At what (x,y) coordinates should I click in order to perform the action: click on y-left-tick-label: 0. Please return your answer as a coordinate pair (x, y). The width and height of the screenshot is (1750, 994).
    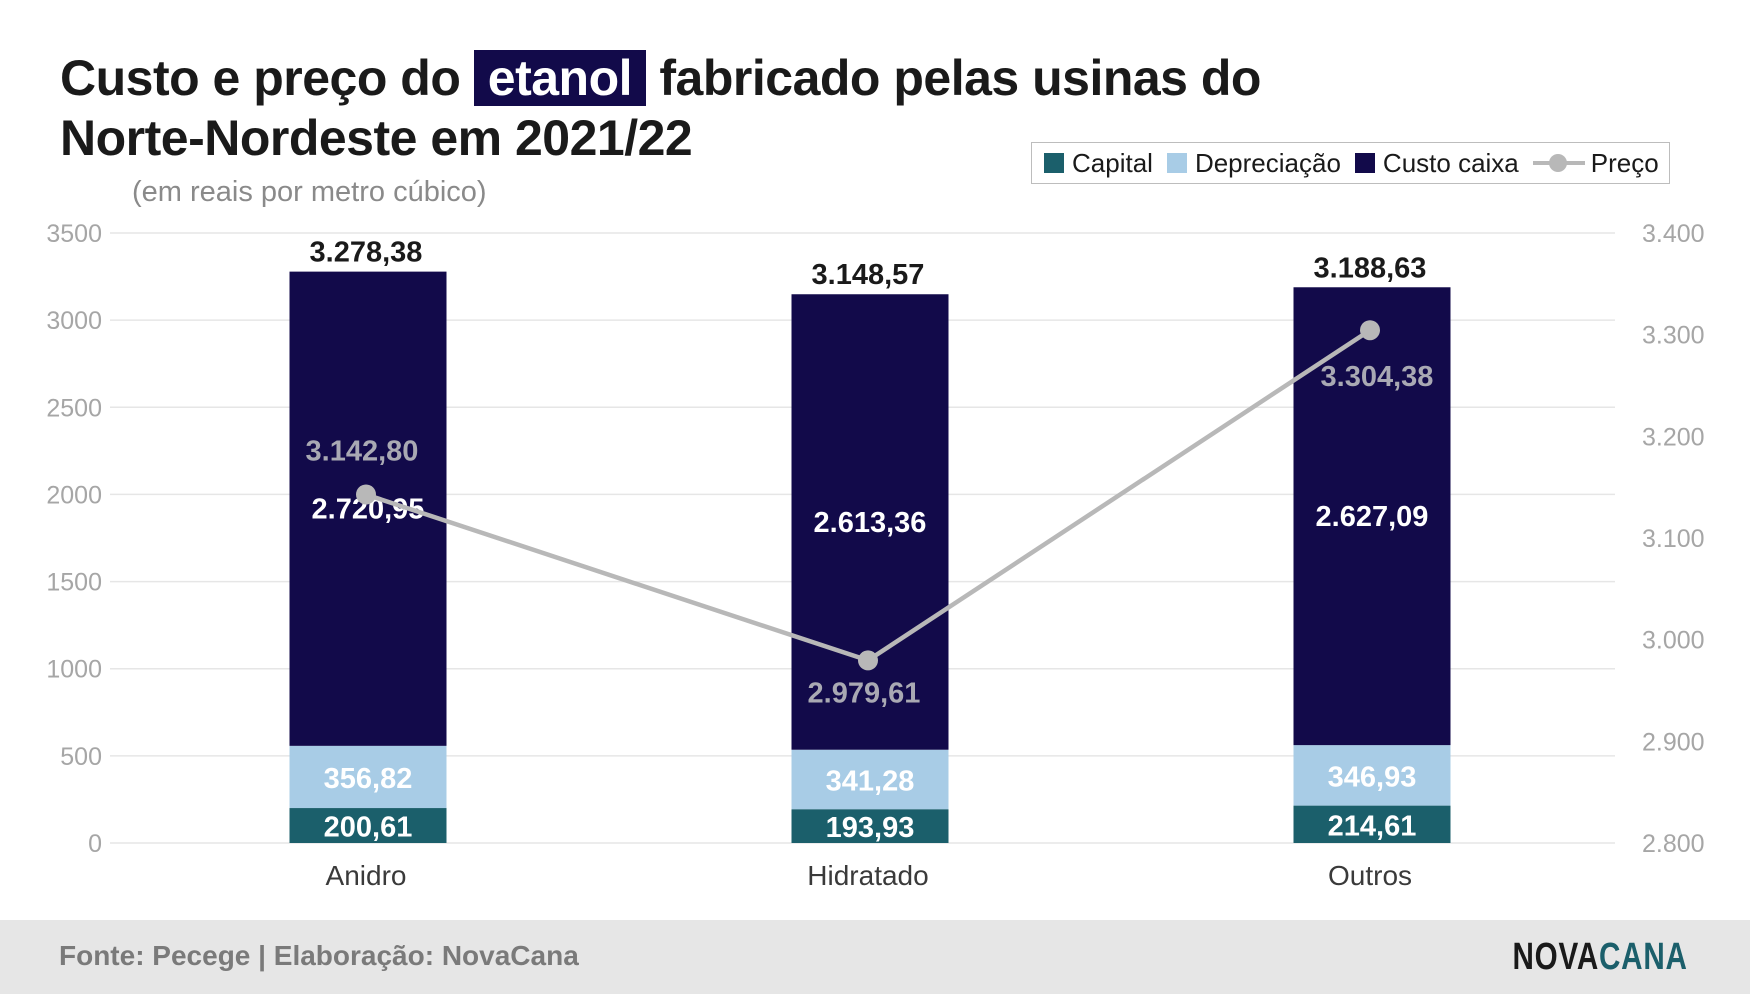
    Looking at the image, I should click on (95, 844).